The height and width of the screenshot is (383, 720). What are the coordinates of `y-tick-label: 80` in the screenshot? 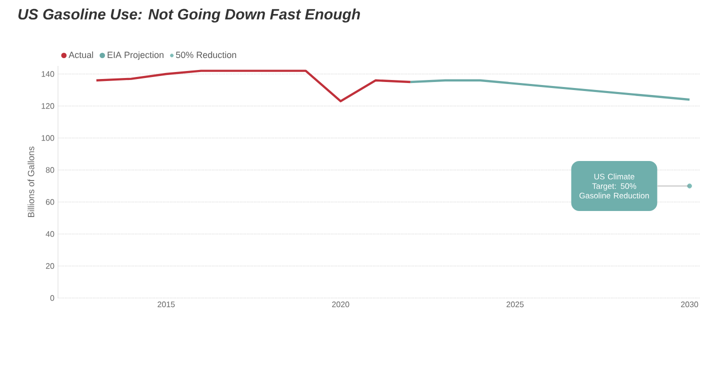 It's located at (50, 170).